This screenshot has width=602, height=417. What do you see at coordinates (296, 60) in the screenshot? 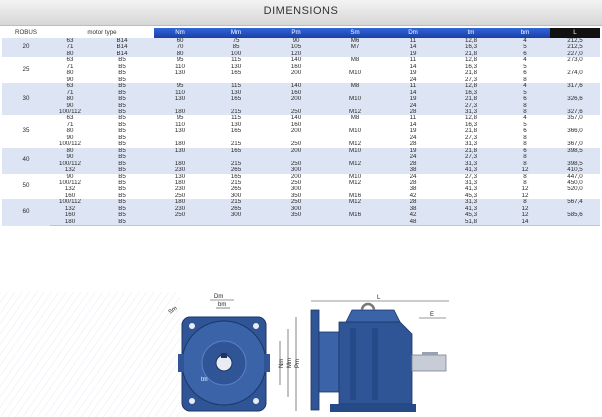
I see `cell-pm: 140` at bounding box center [296, 60].